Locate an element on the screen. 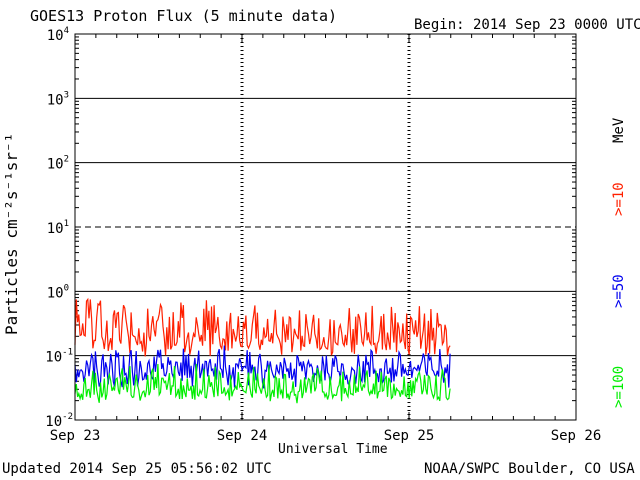 The width and height of the screenshot is (640, 480). y-tick-label-0: 10⁻² is located at coordinates (59, 421).